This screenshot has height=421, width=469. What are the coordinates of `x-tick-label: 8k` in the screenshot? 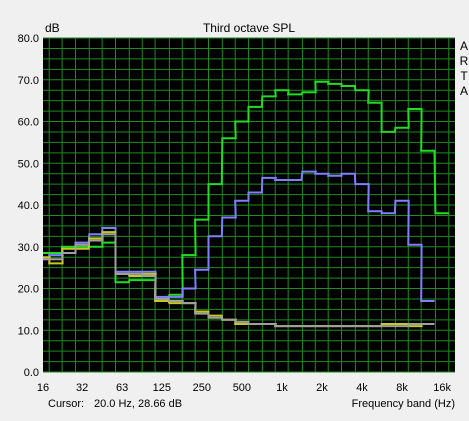 It's located at (402, 388).